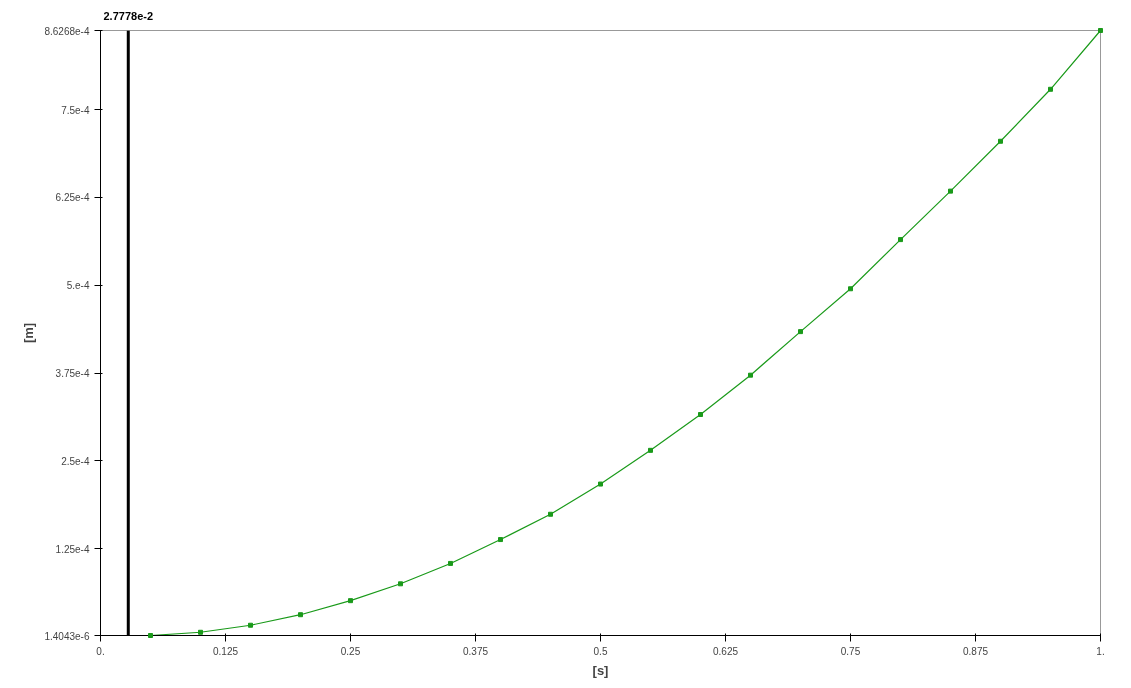  I want to click on y-tick-label: 5.e-4, so click(78, 286).